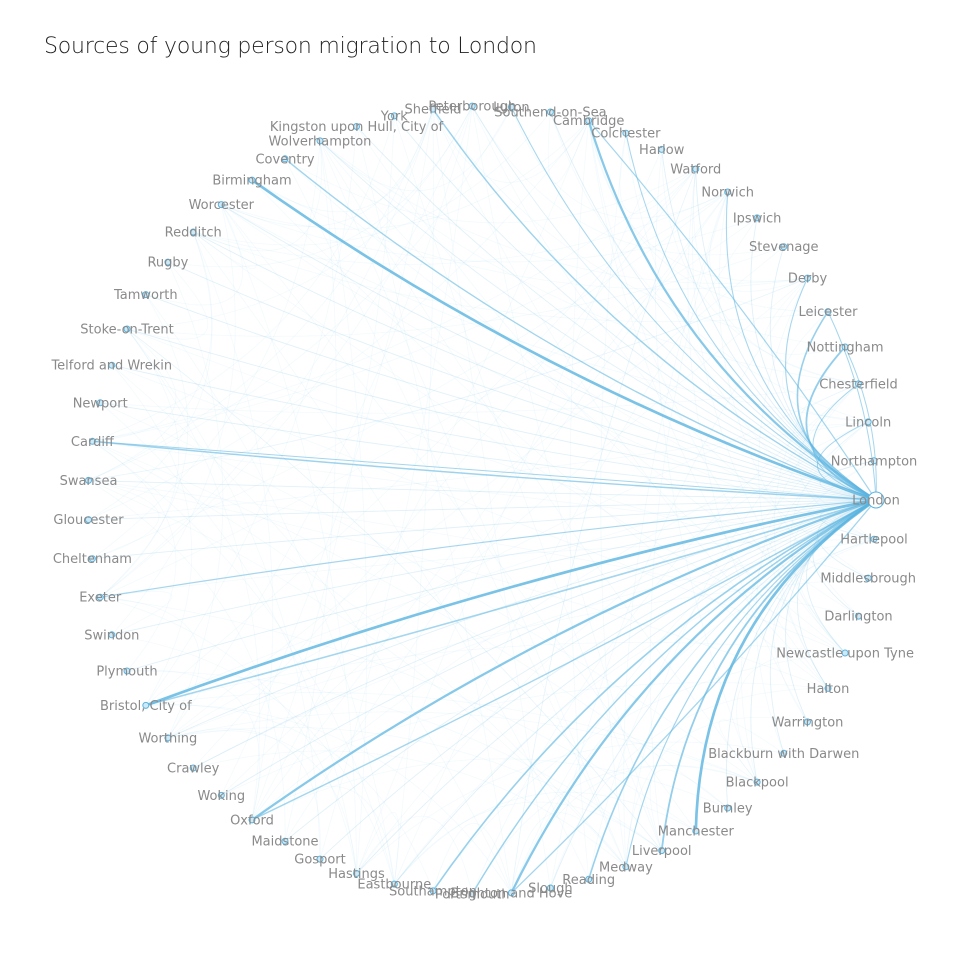 Image resolution: width=960 pixels, height=960 pixels. What do you see at coordinates (550, 888) in the screenshot?
I see `node-slough` at bounding box center [550, 888].